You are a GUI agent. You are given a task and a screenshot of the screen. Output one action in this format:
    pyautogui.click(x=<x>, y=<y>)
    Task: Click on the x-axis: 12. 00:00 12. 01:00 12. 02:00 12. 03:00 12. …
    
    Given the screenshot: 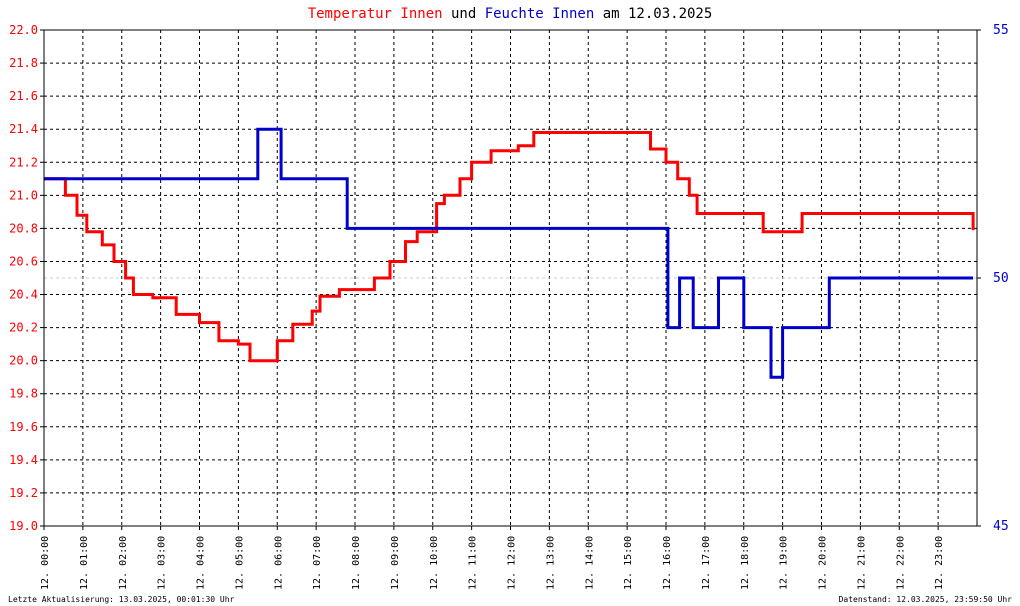 What is the action you would take?
    pyautogui.click(x=492, y=558)
    